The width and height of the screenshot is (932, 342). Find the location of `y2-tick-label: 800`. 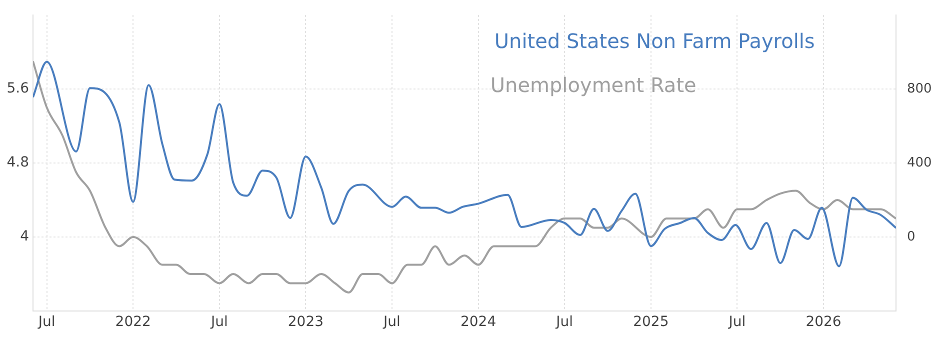

y2-tick-label: 800 is located at coordinates (919, 88).